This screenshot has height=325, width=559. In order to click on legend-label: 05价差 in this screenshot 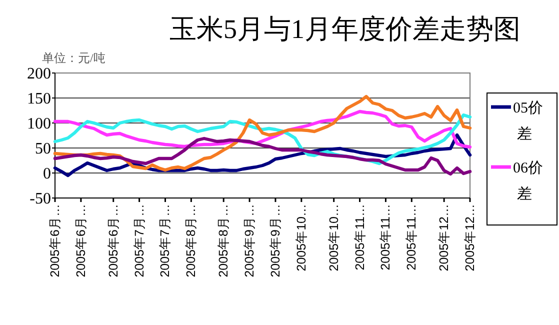, I will do `click(528, 120)`.